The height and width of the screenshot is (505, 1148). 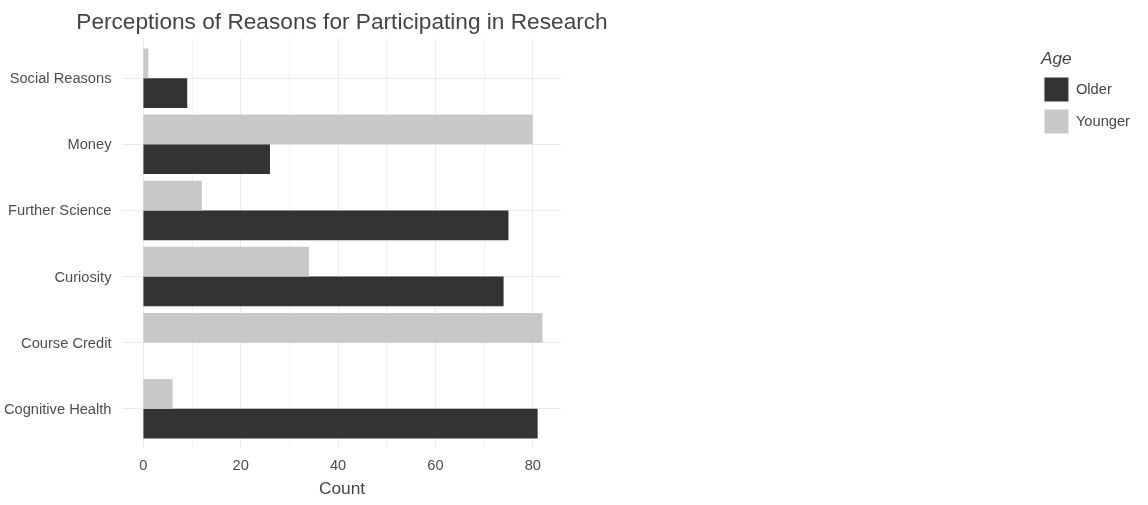 I want to click on legend-title: Age, so click(x=1056, y=58).